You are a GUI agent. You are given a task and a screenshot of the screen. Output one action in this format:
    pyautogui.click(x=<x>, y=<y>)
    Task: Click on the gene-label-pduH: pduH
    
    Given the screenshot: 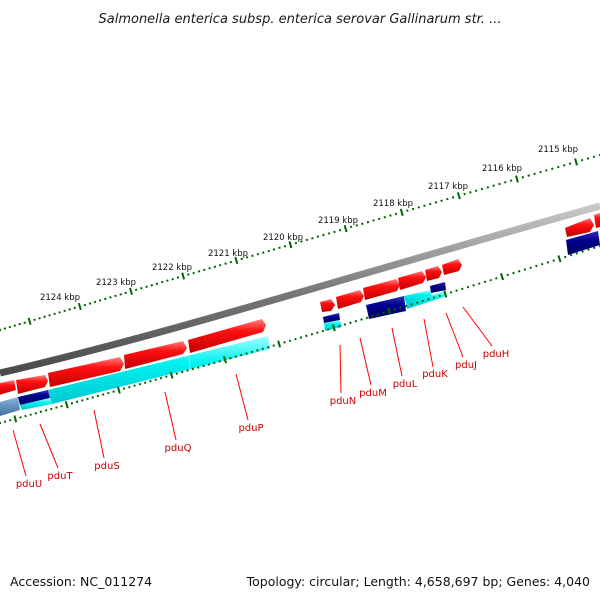 What is the action you would take?
    pyautogui.click(x=496, y=354)
    